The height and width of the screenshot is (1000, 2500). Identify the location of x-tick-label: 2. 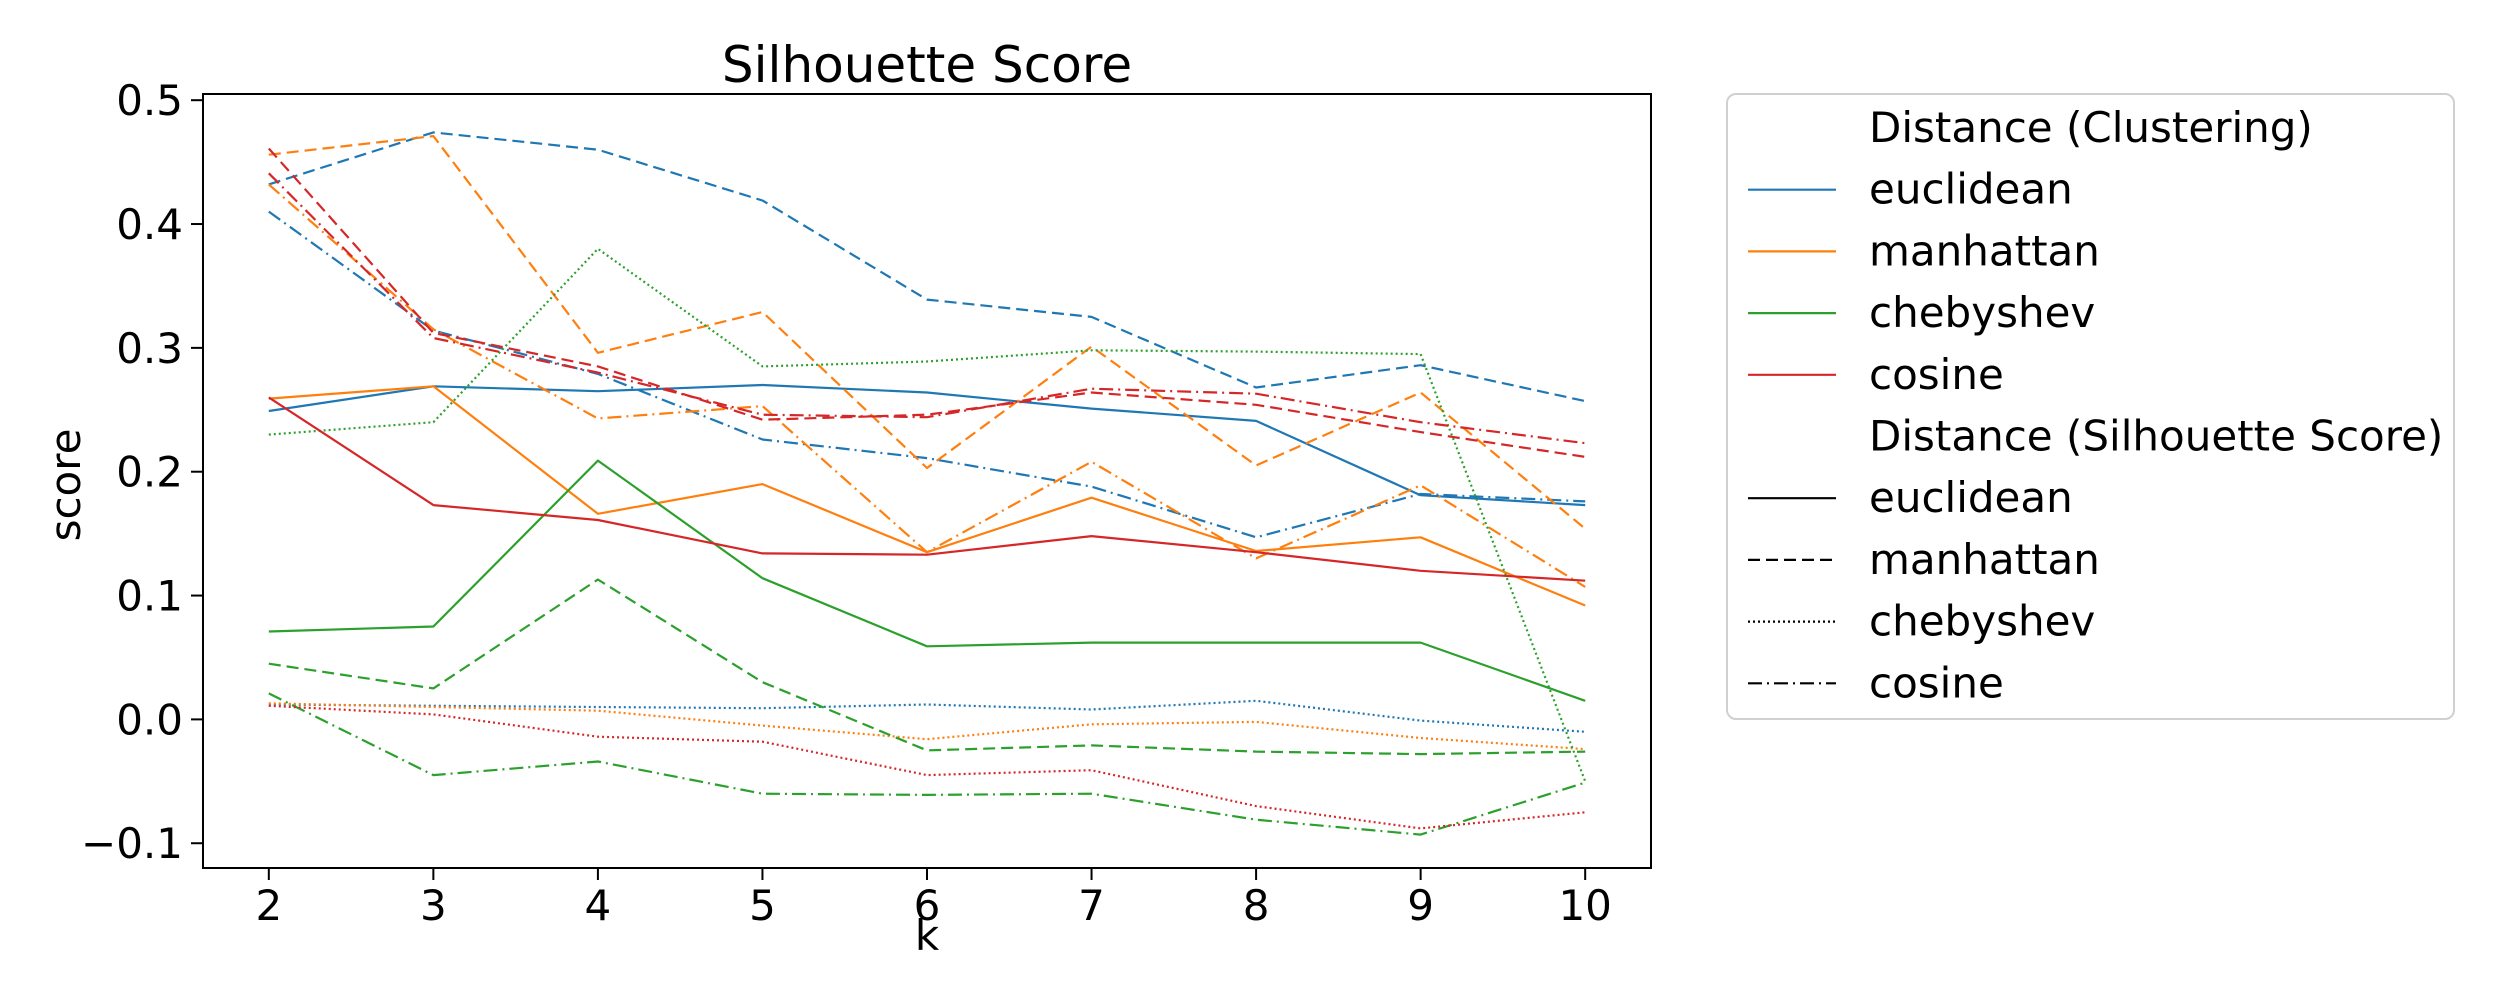
(268, 905).